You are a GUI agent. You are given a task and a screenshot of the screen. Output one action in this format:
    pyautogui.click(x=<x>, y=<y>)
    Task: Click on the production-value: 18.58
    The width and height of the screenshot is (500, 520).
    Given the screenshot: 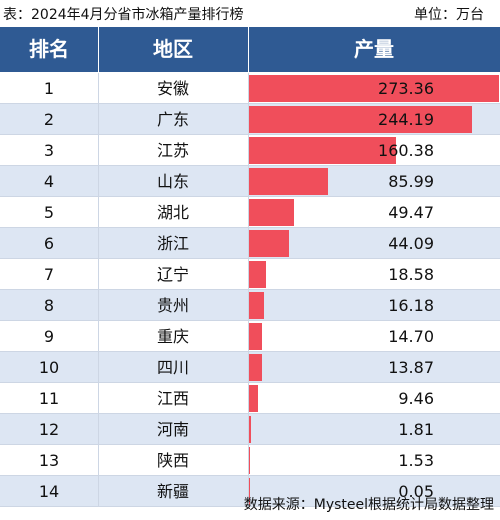 What is the action you would take?
    pyautogui.click(x=411, y=274)
    